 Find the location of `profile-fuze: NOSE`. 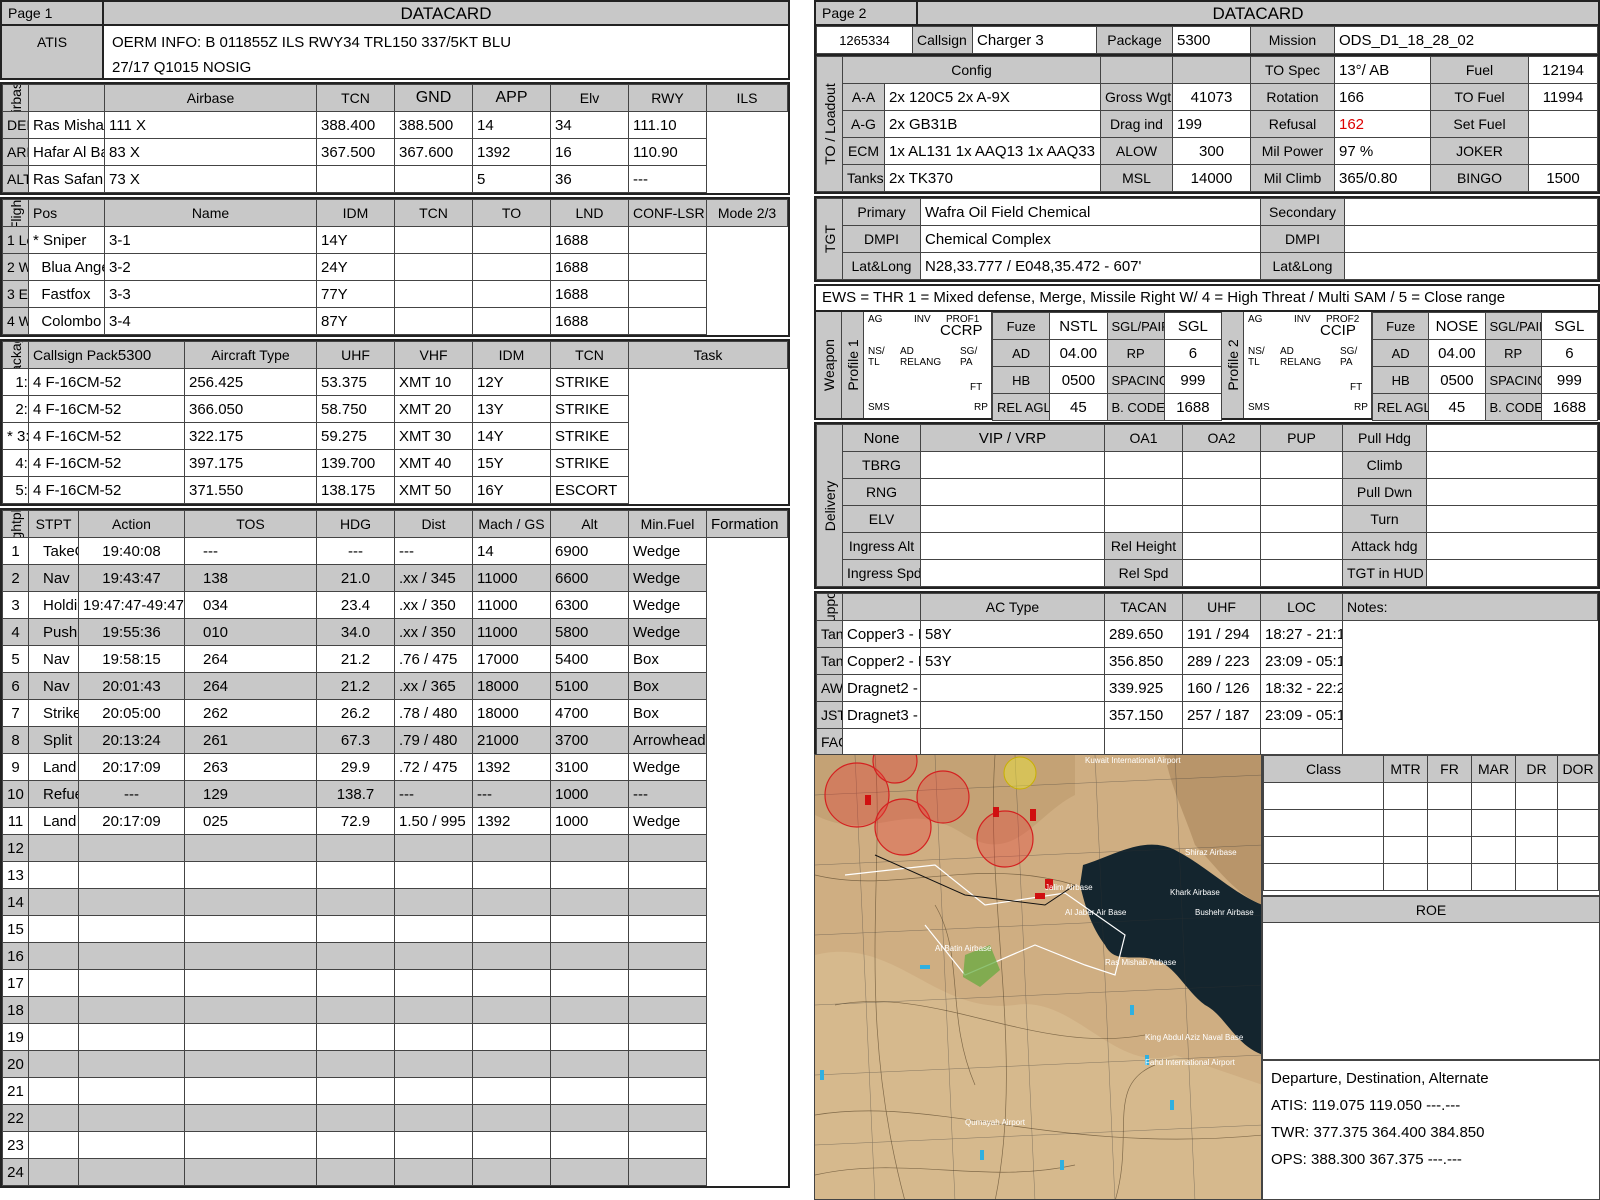

profile-fuze: NOSE is located at coordinates (1457, 326).